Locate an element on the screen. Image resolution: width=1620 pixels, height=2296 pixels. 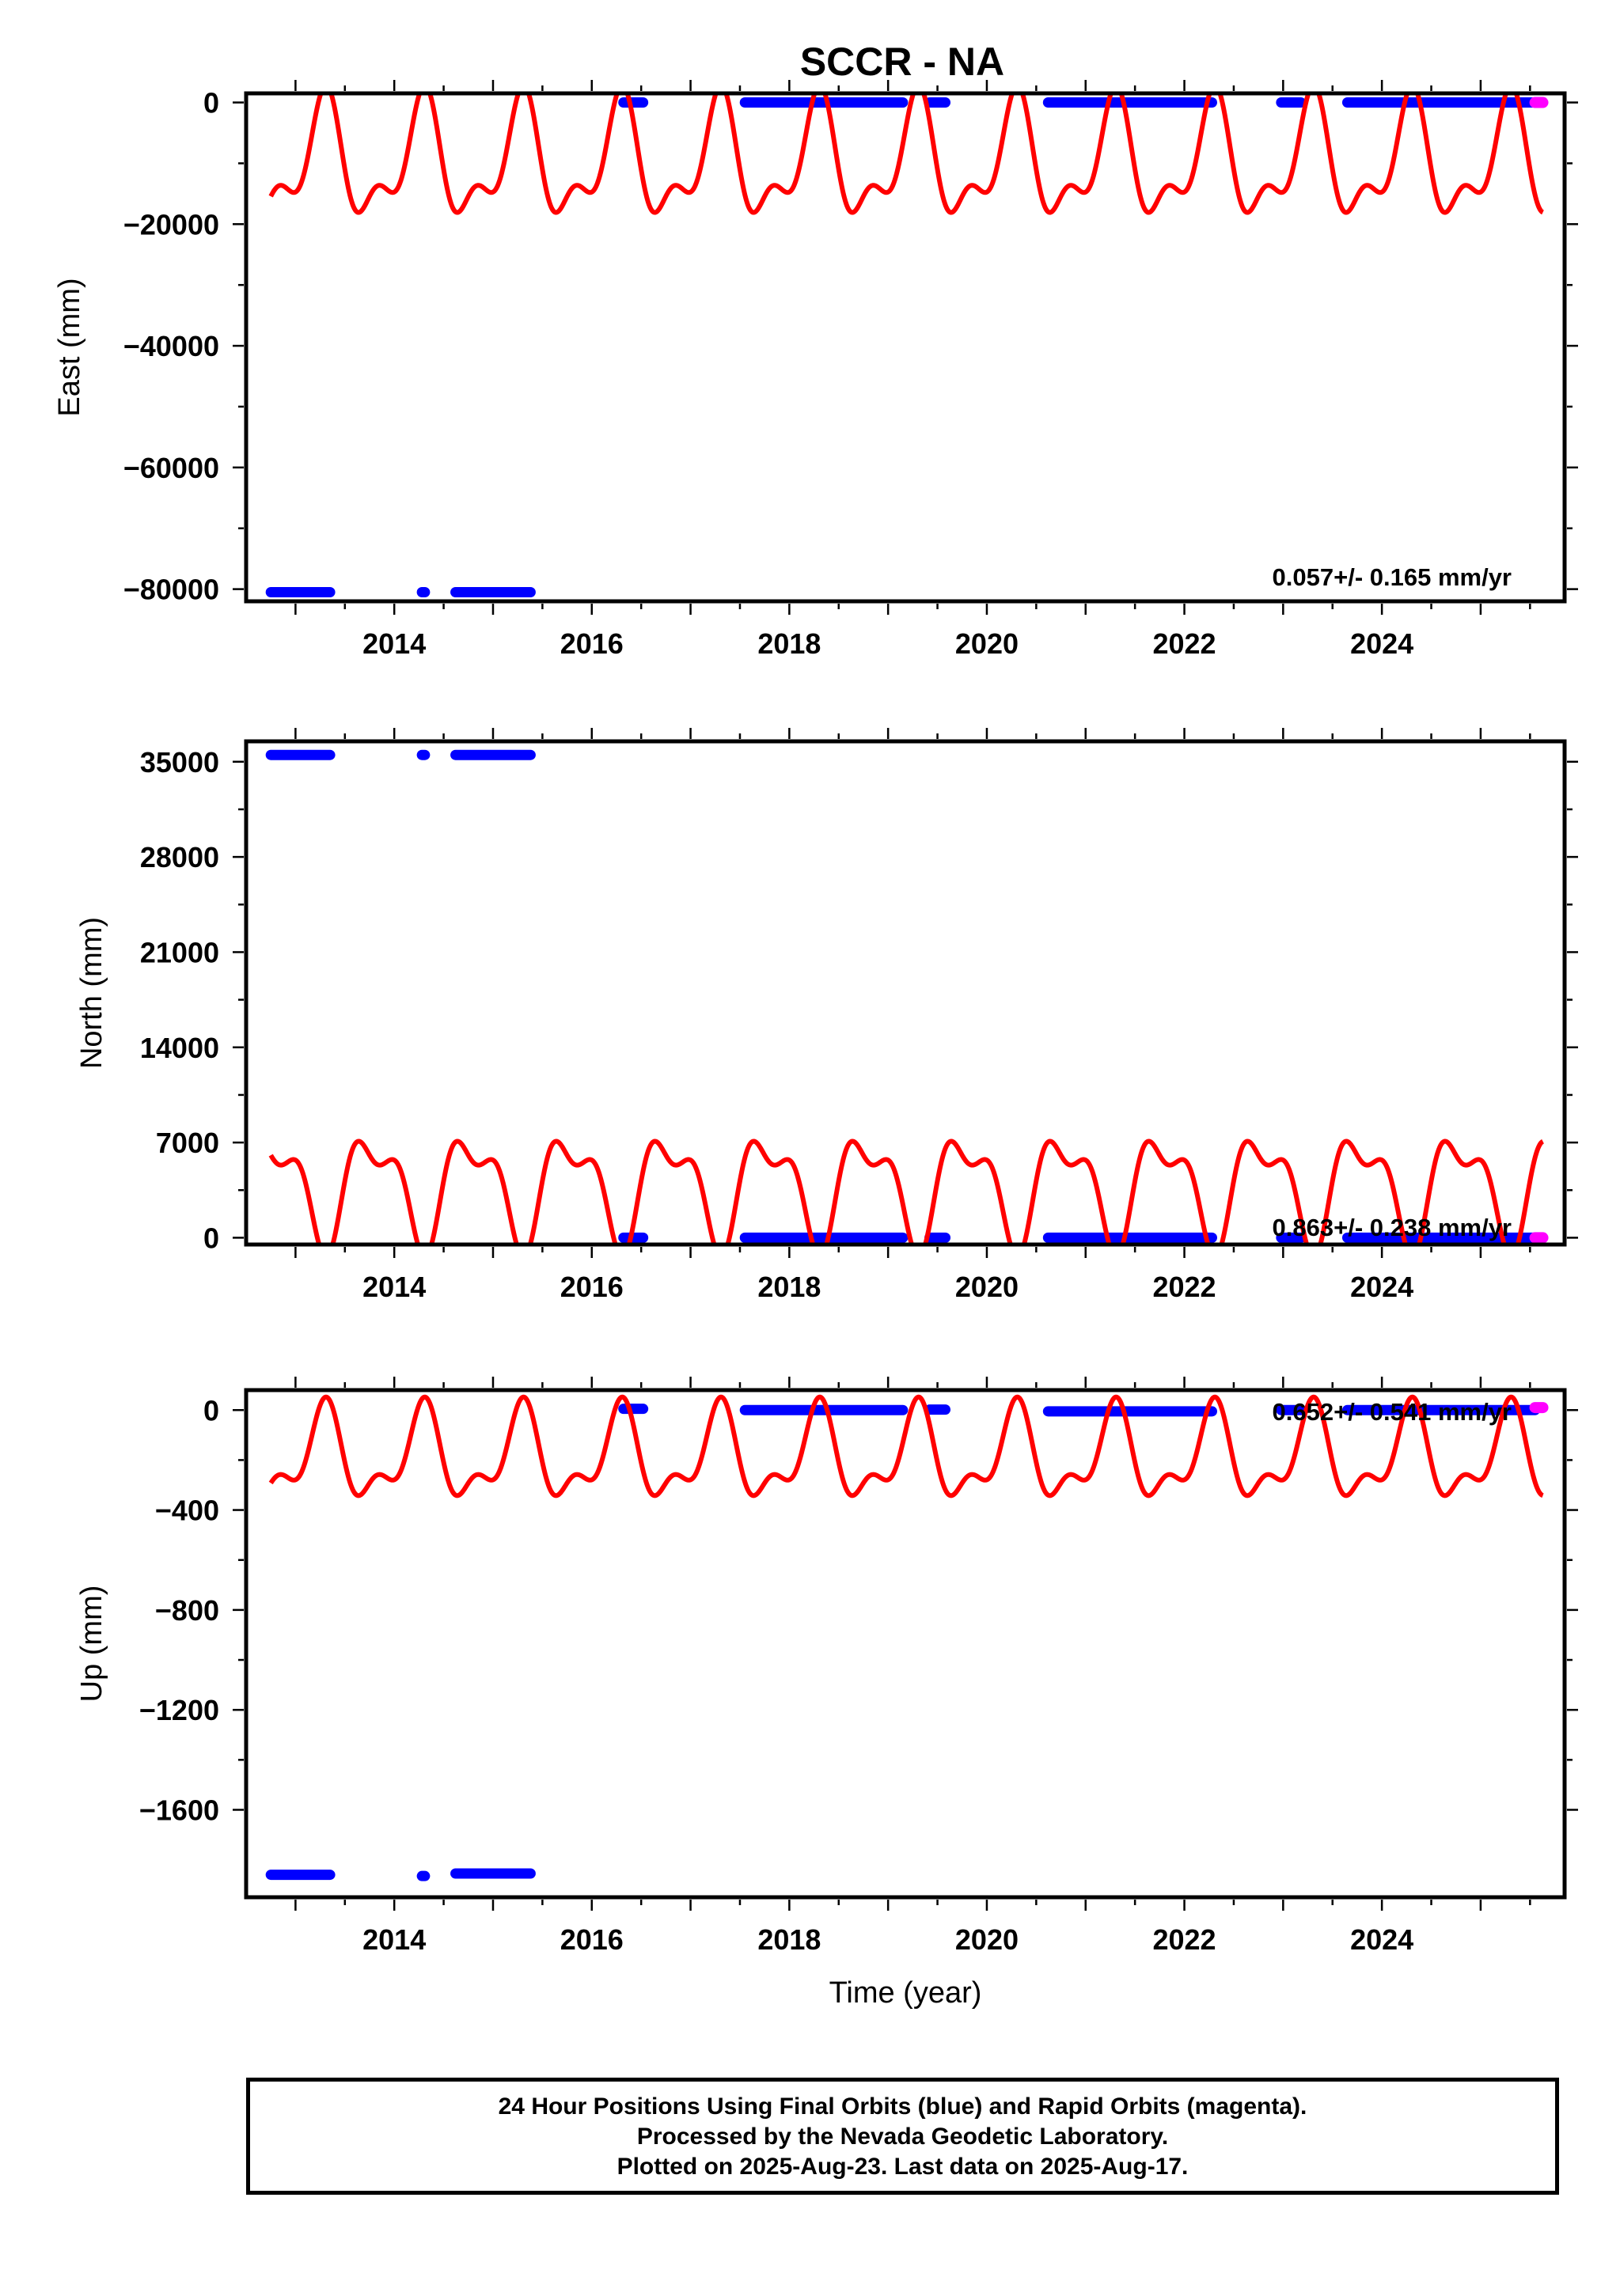
up-y-tick-label: −400 is located at coordinates (187, 1511).